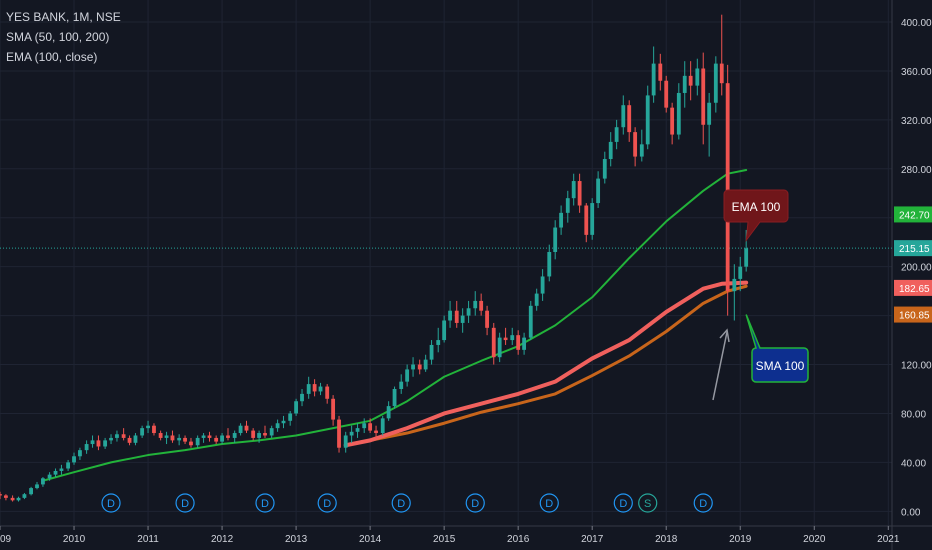 The height and width of the screenshot is (550, 932). I want to click on ema-100-line, so click(546, 364).